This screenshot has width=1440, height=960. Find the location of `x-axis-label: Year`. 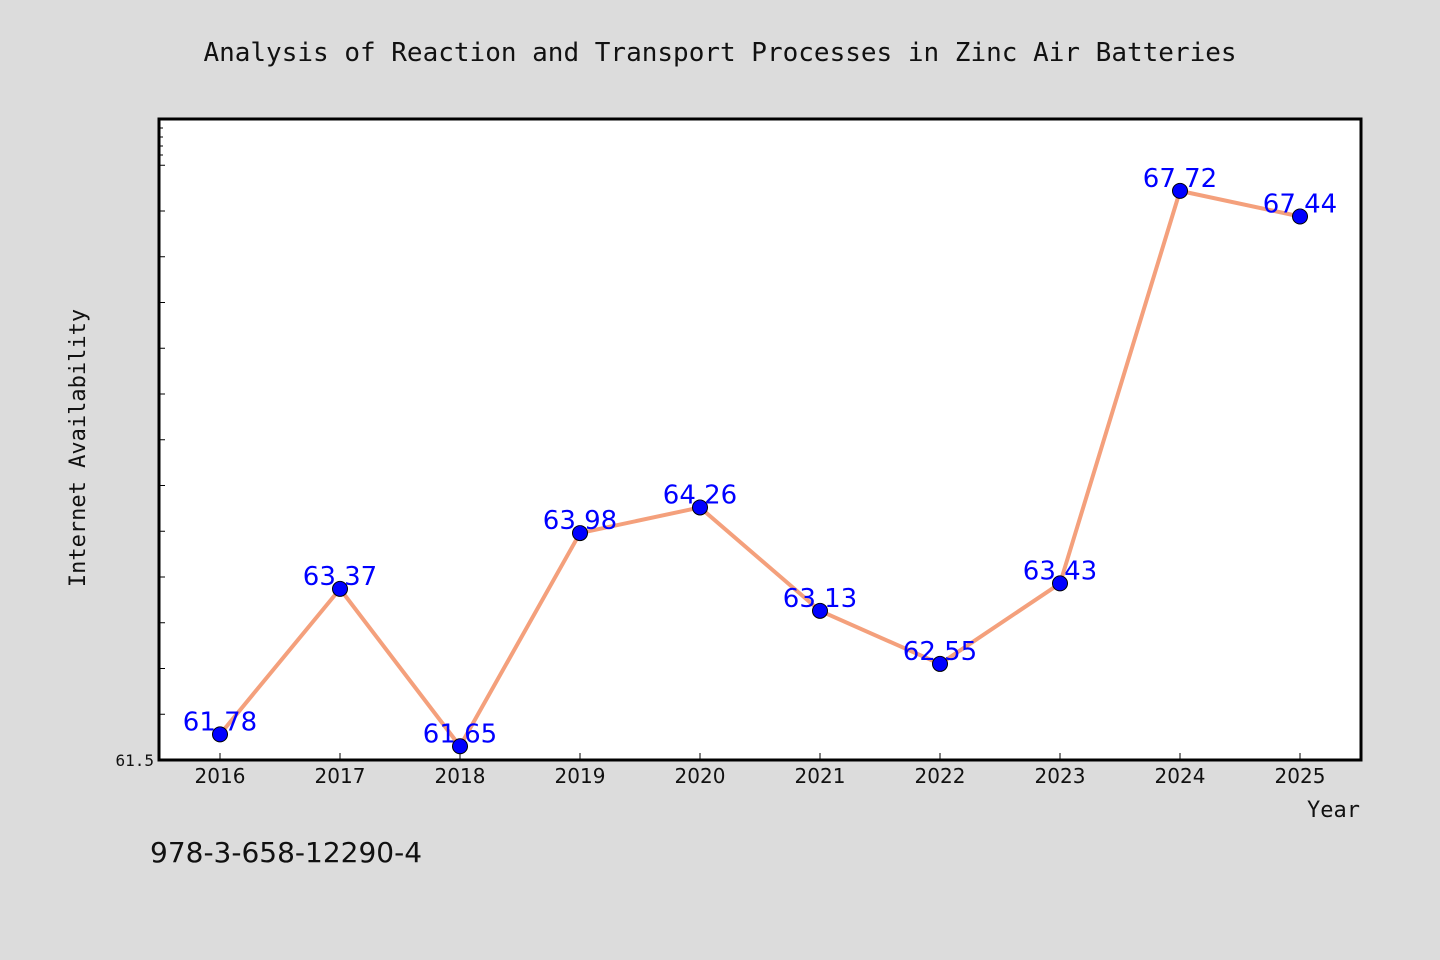

x-axis-label: Year is located at coordinates (1333, 810).